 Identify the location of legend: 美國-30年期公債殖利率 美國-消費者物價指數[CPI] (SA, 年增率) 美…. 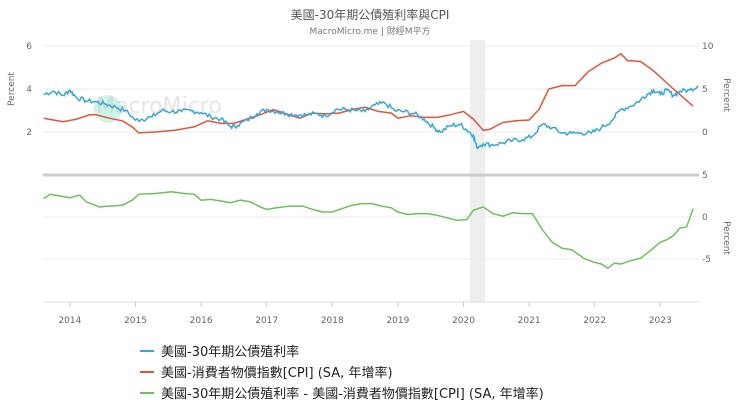
(342, 371).